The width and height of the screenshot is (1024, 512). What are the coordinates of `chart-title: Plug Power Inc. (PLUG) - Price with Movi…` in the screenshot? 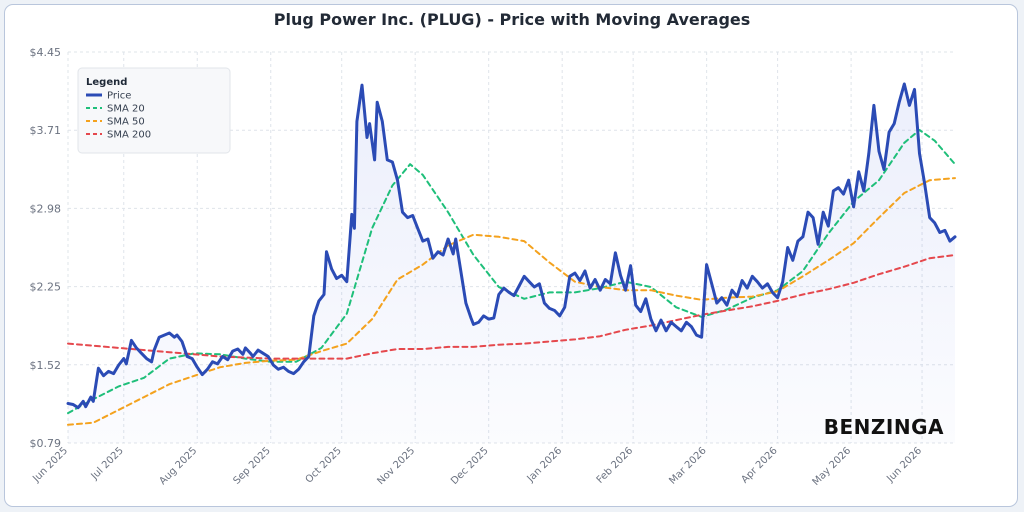 It's located at (512, 19).